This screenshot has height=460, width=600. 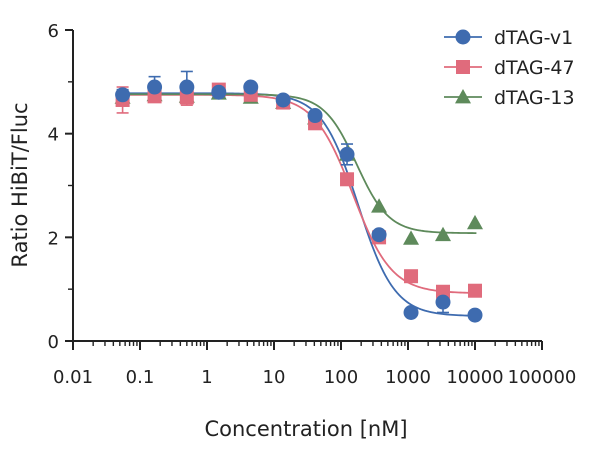 I want to click on x-tick-label: 1, so click(x=206, y=377).